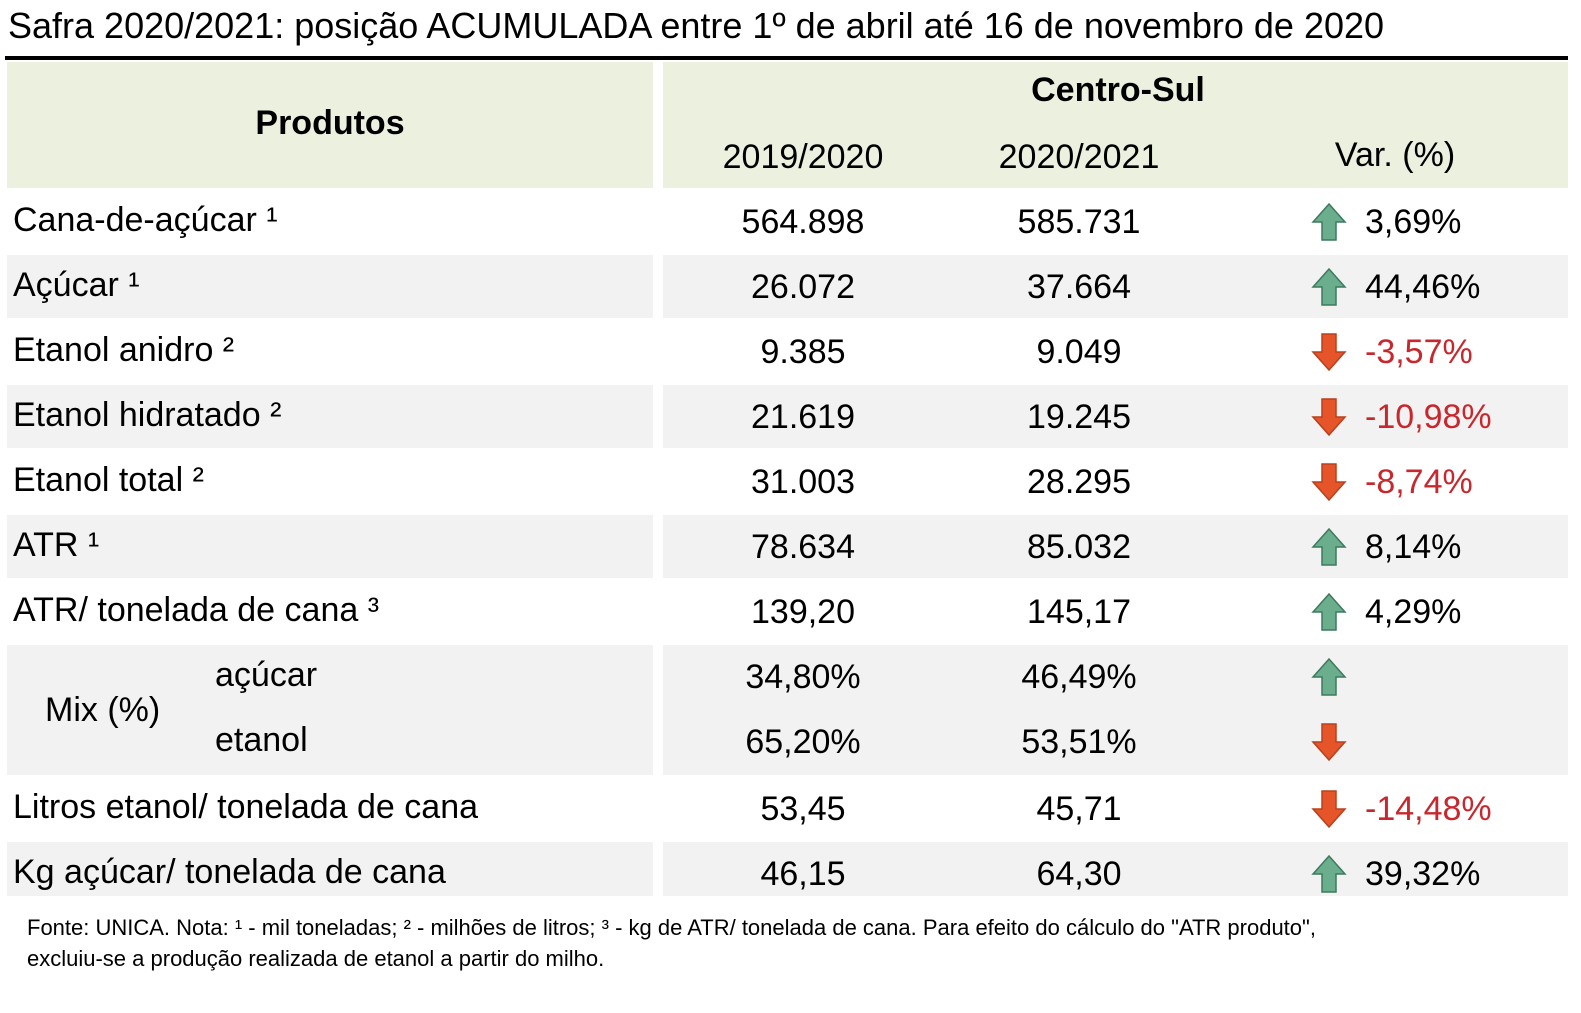 This screenshot has height=1013, width=1581. Describe the element at coordinates (1079, 547) in the screenshot. I see `cell: 85.032` at that location.